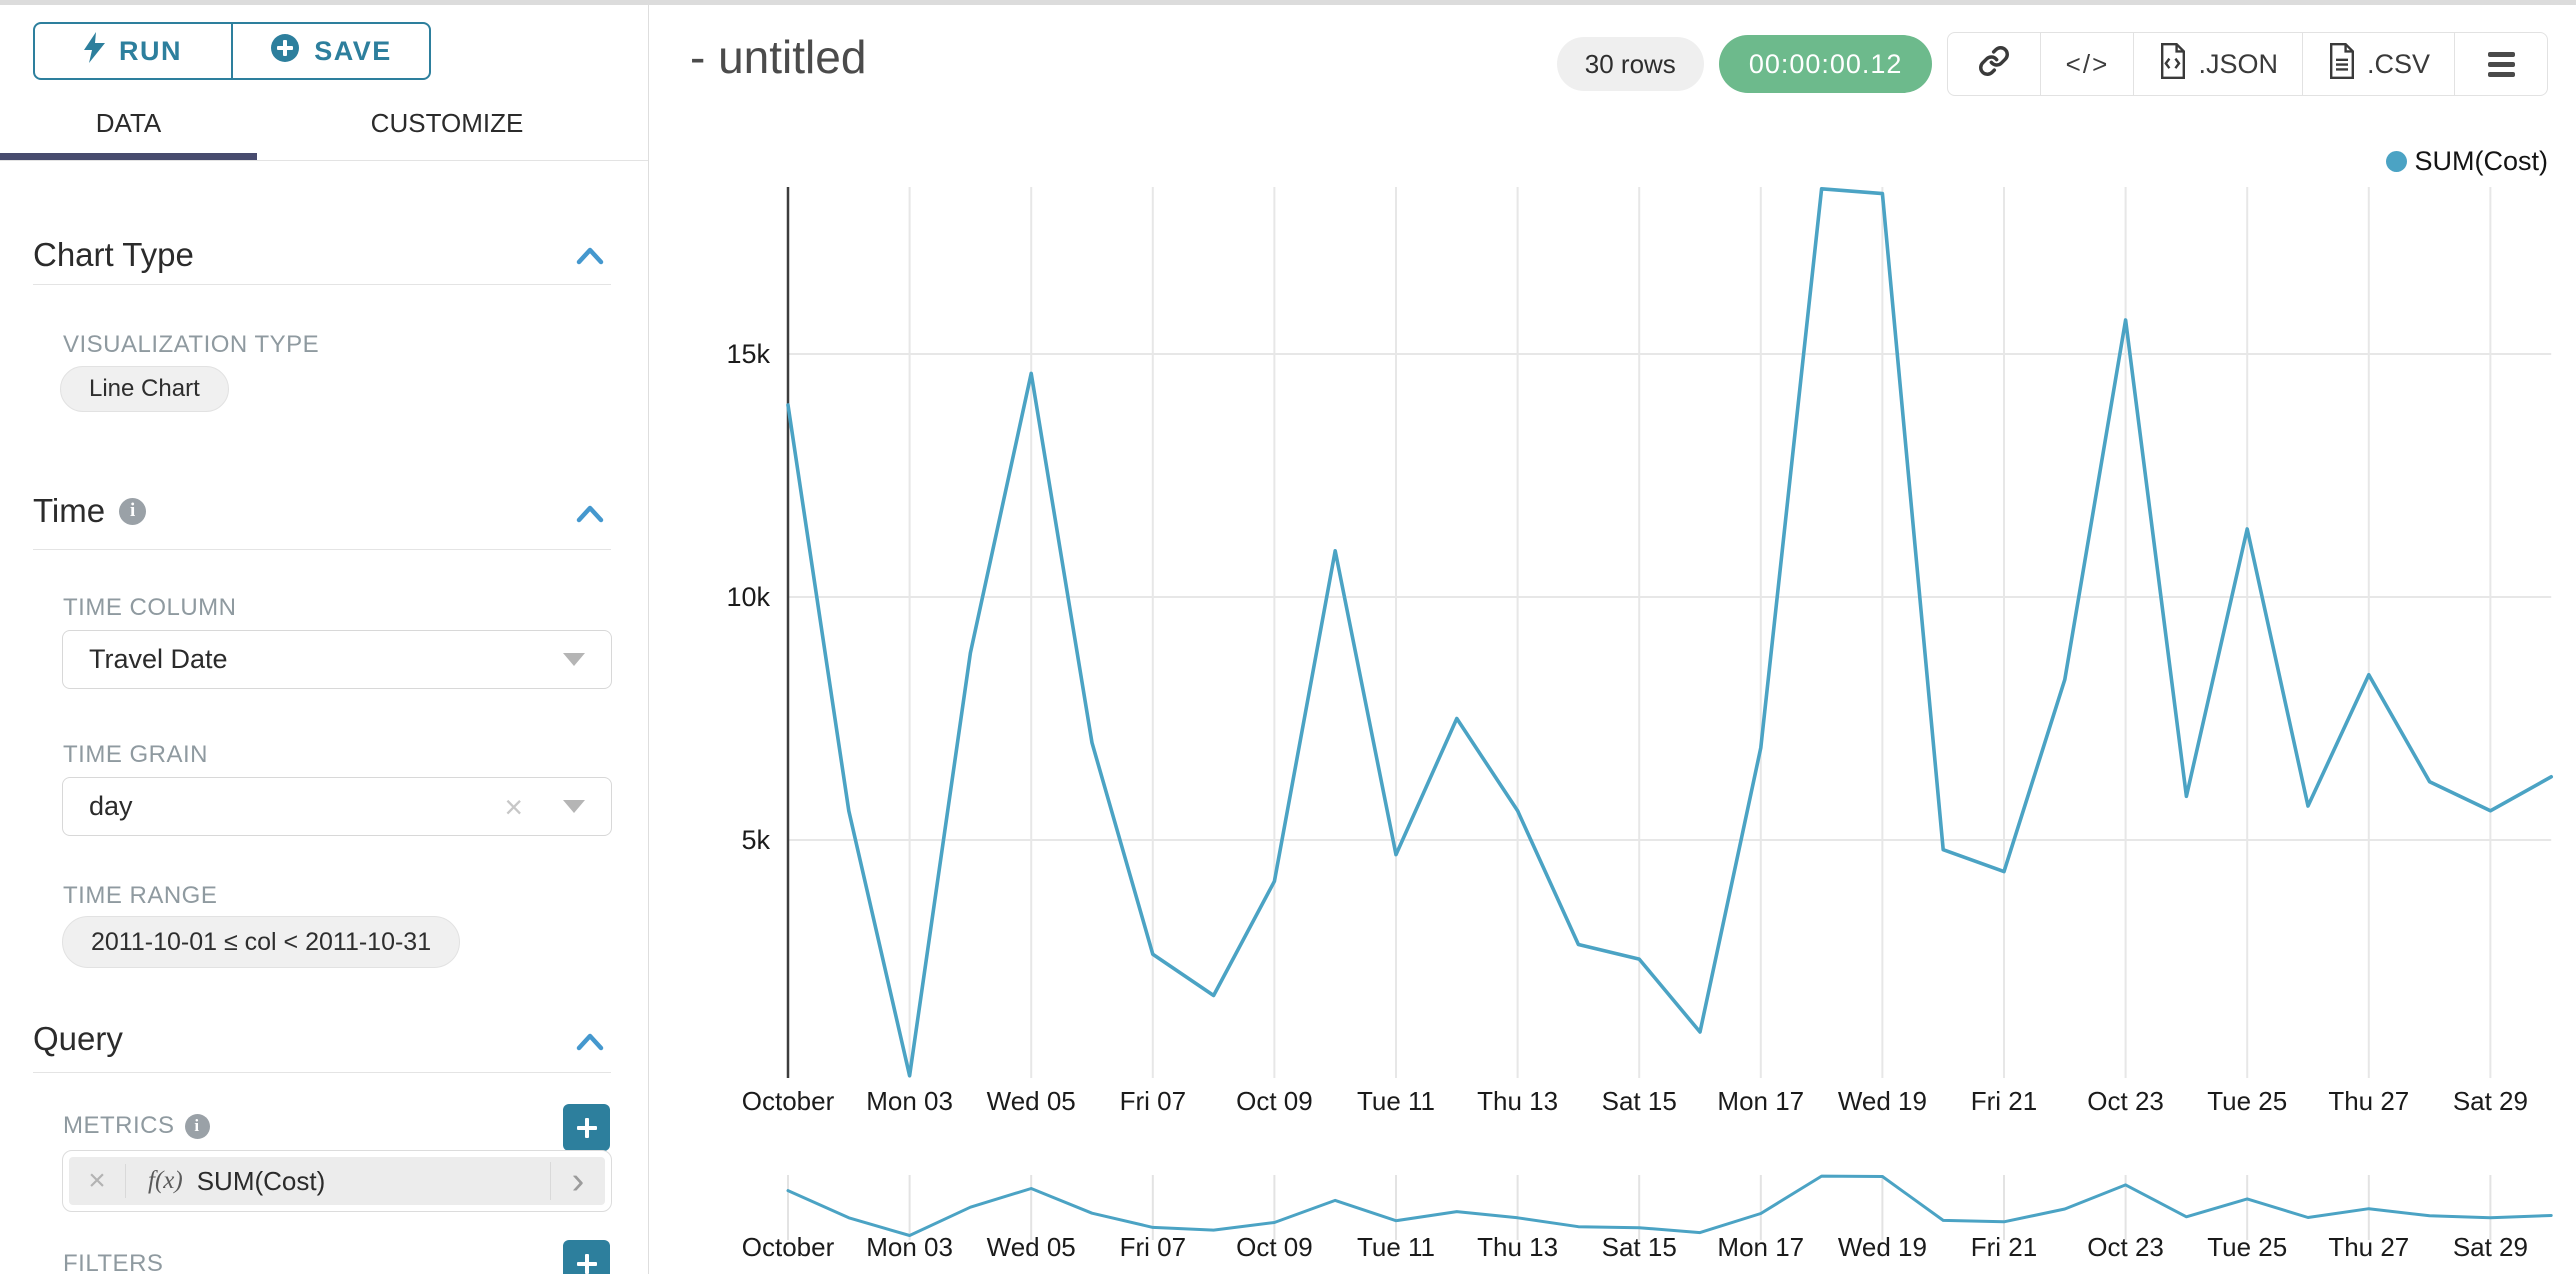 The image size is (2576, 1274). Describe the element at coordinates (150, 50) in the screenshot. I see `run-button-label: RUN` at that location.